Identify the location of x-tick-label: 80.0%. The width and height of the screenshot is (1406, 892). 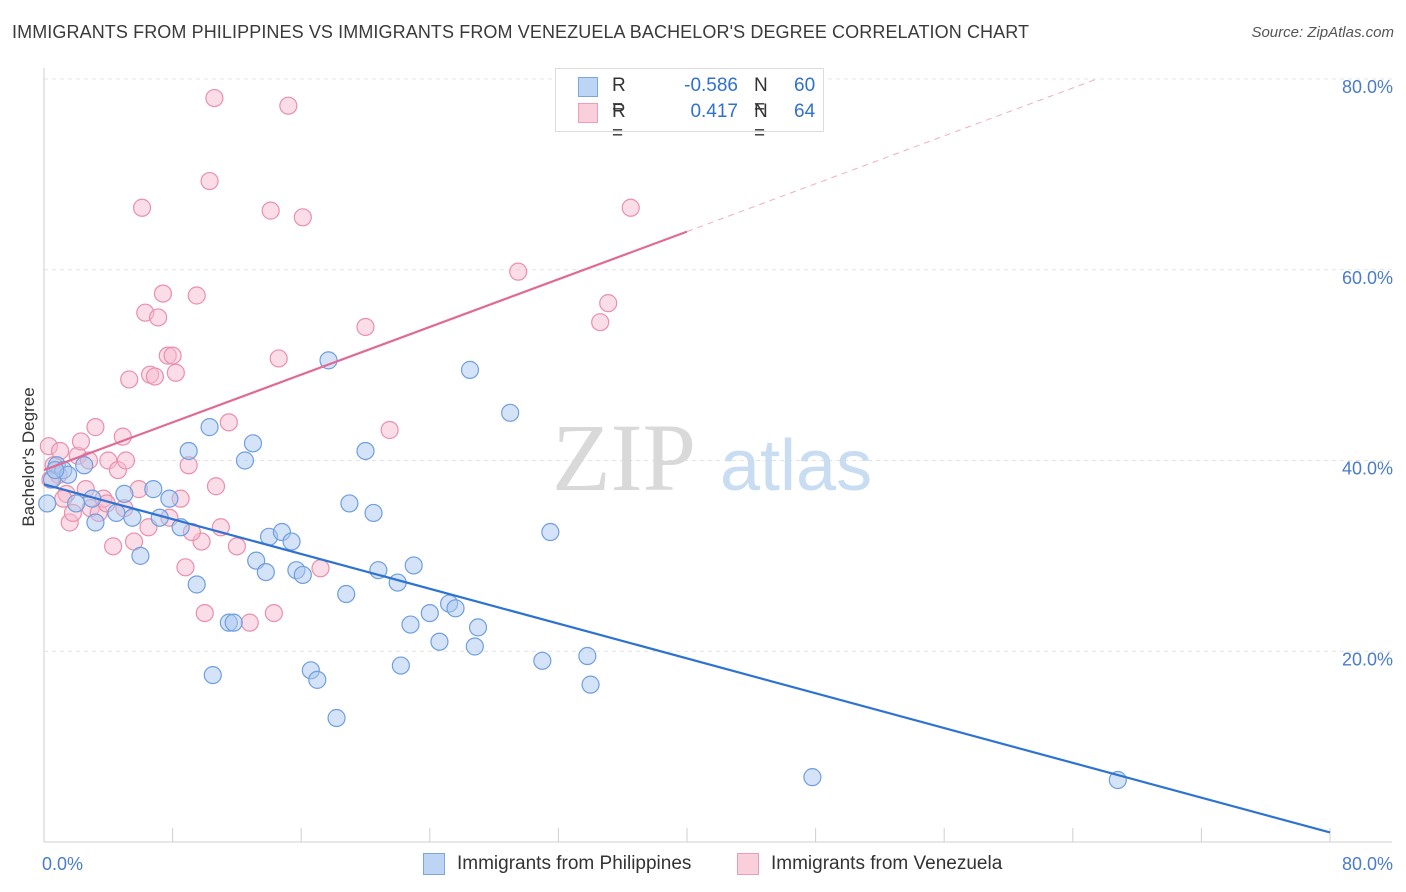
(1367, 864).